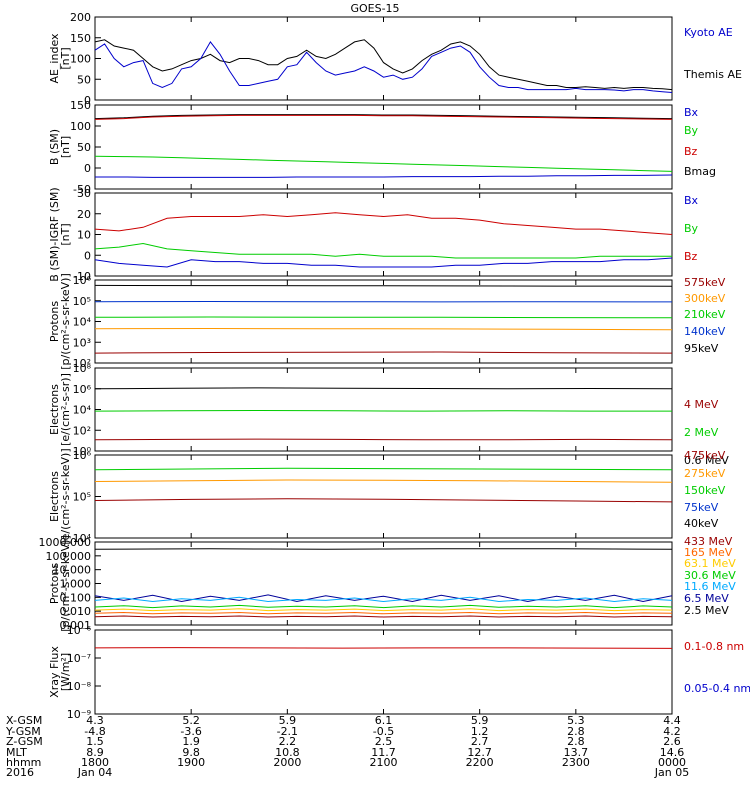 The width and height of the screenshot is (750, 800). What do you see at coordinates (76, 597) in the screenshot?
I see `y-tick-label: 0.100` at bounding box center [76, 597].